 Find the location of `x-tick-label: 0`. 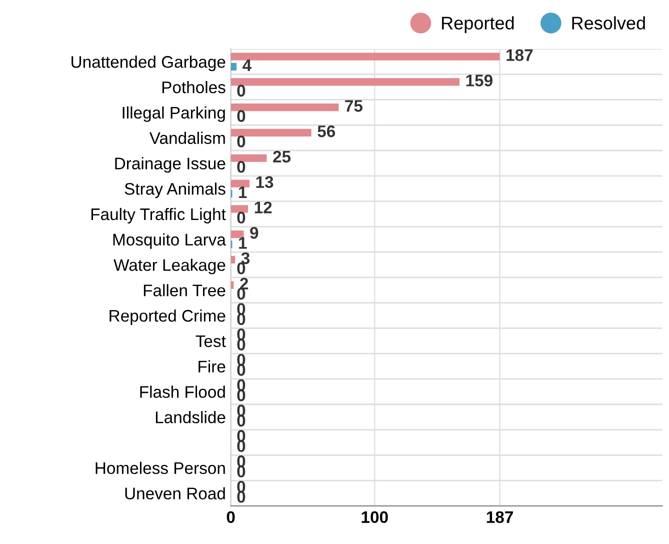

x-tick-label: 0 is located at coordinates (230, 517).